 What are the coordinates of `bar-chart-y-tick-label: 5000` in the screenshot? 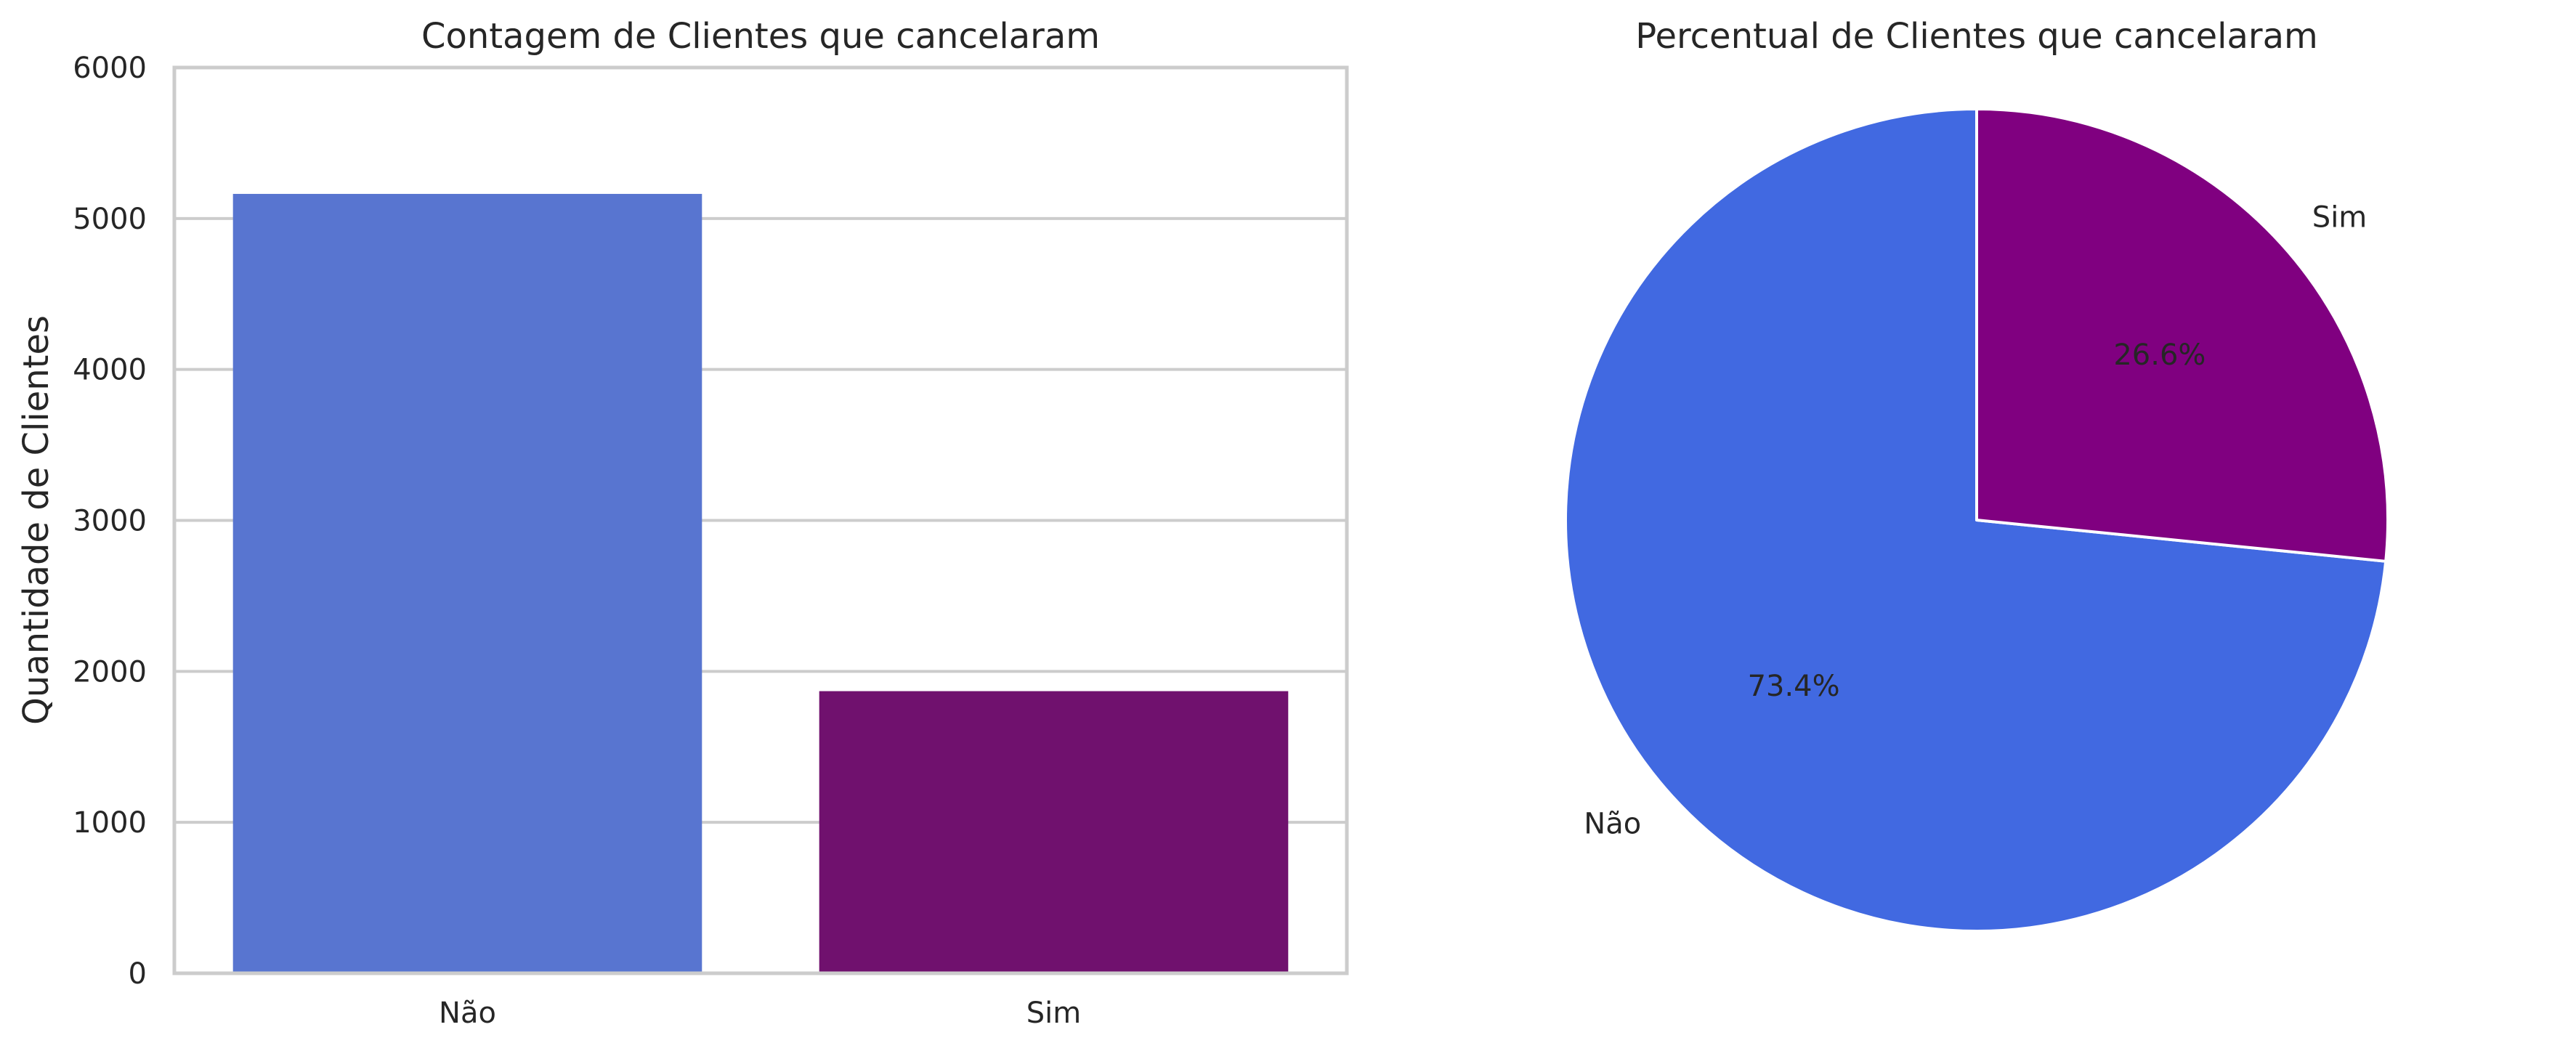 It's located at (110, 219).